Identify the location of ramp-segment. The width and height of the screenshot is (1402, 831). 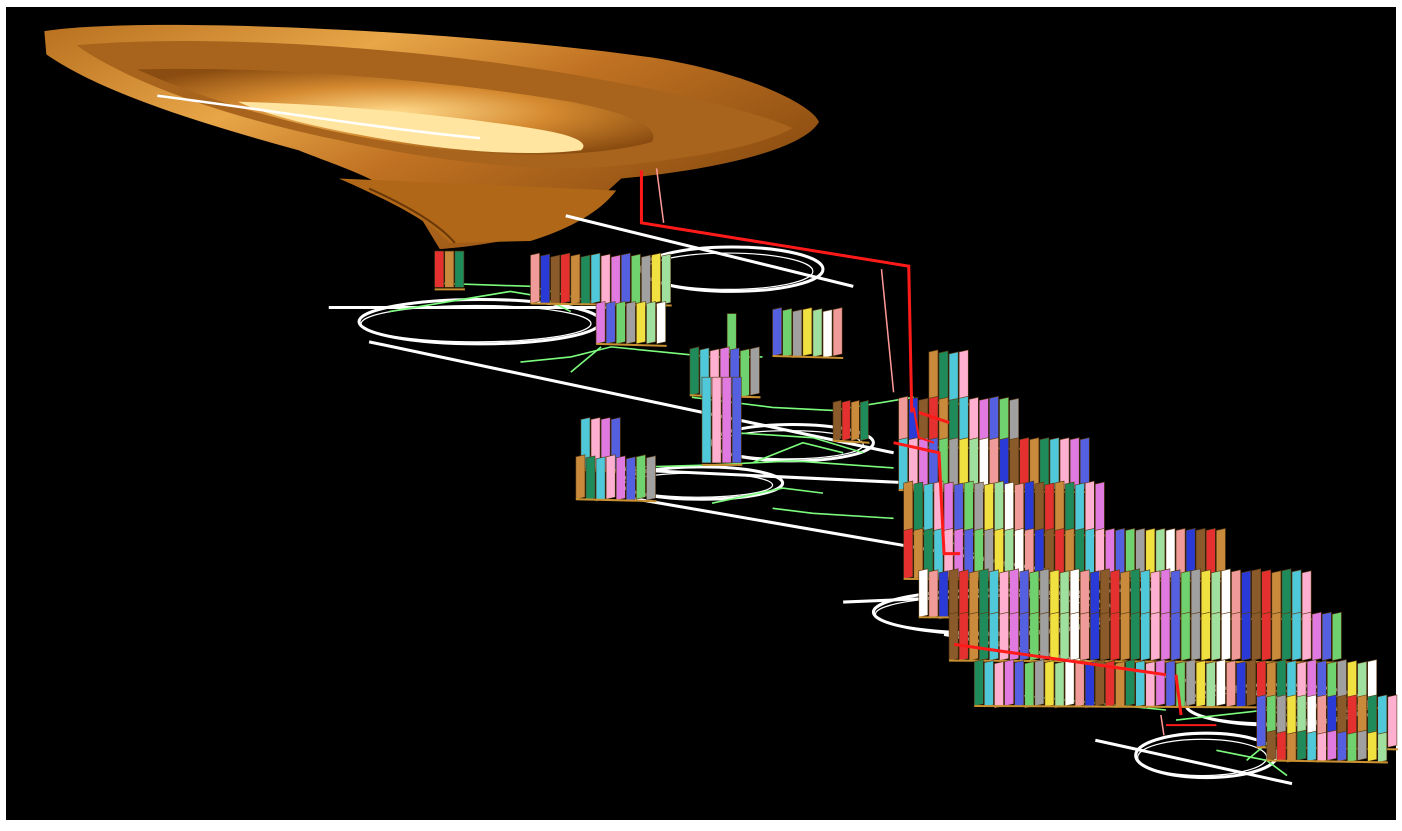
(709, 251).